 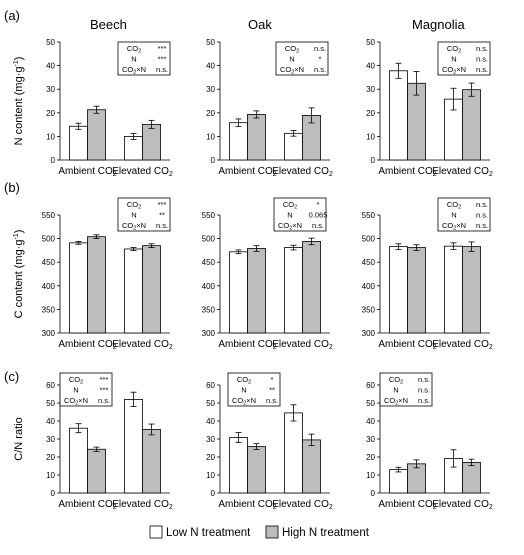 What do you see at coordinates (326, 533) in the screenshot?
I see `legend-label-high-n: High N treatment` at bounding box center [326, 533].